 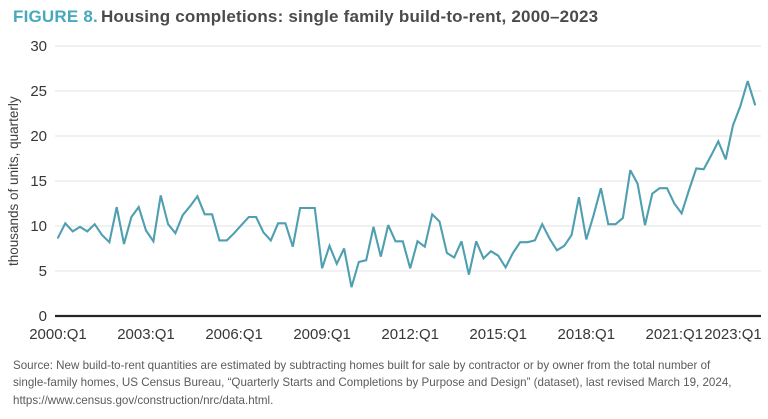 I want to click on x-tick-label: 2006:Q1, so click(x=234, y=334).